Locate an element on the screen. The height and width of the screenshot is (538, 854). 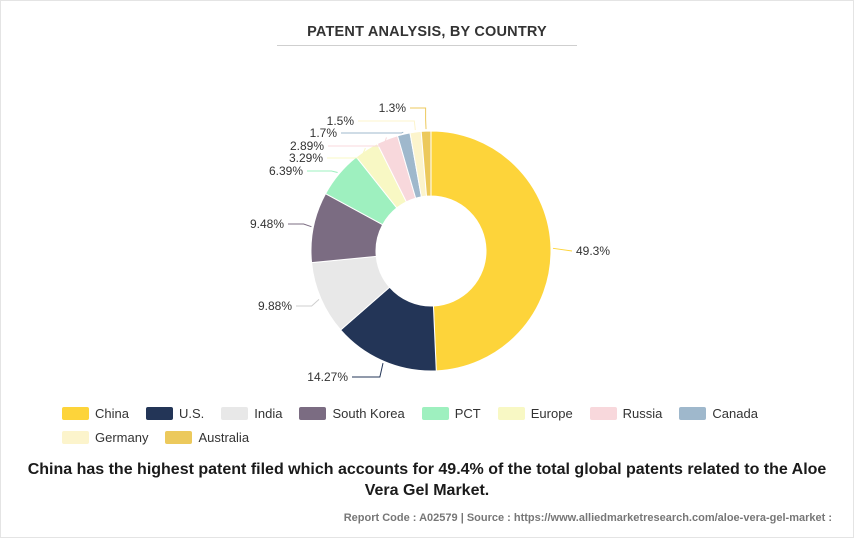
data-label: 2.89% is located at coordinates (307, 146).